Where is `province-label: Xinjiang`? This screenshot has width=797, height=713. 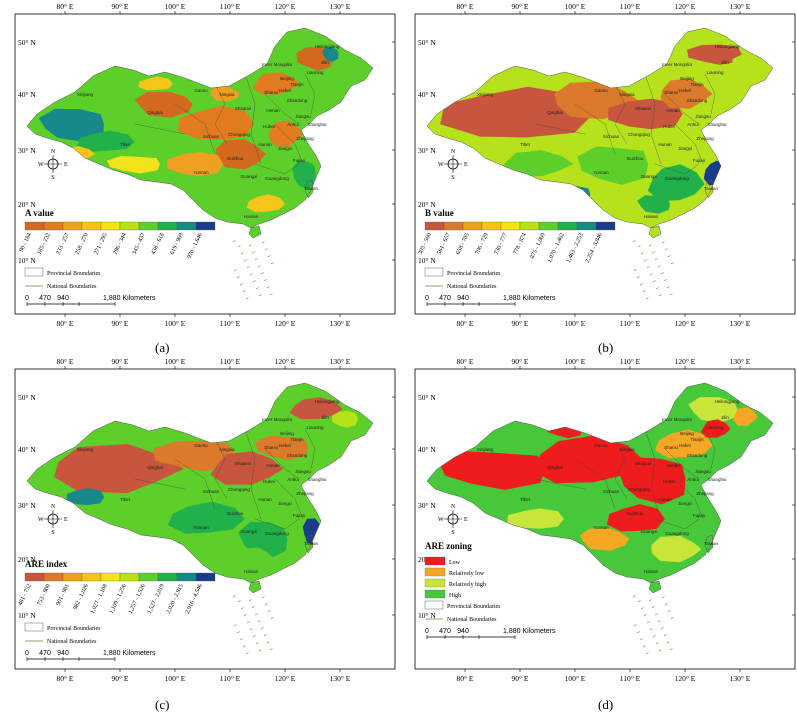
province-label: Xinjiang is located at coordinates (85, 94).